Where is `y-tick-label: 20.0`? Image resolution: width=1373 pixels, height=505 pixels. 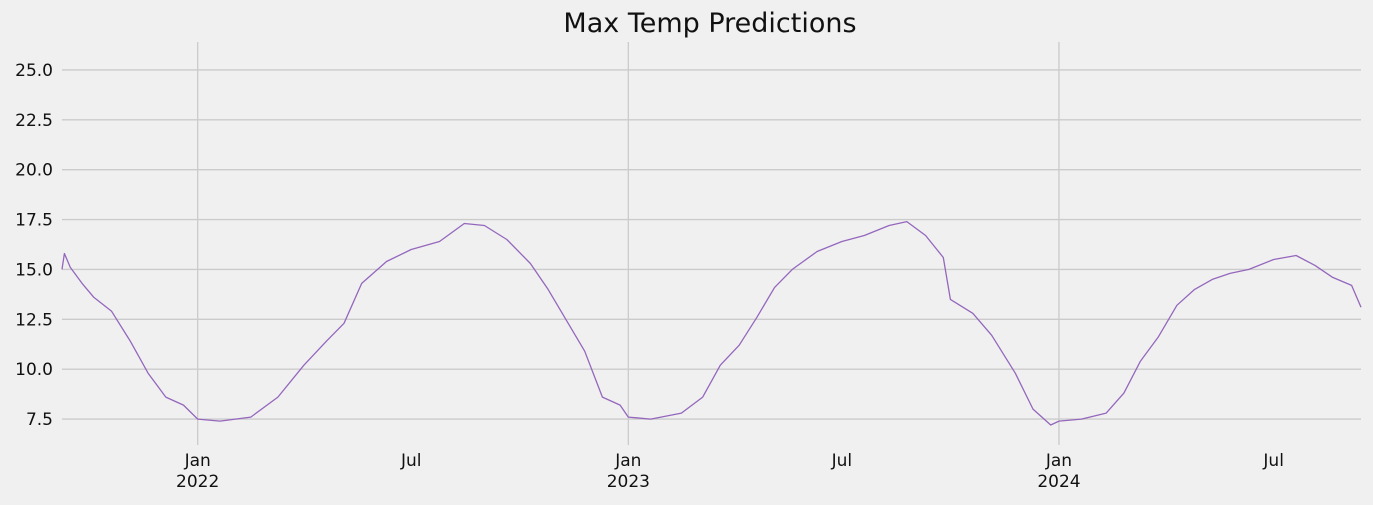 y-tick-label: 20.0 is located at coordinates (34, 171).